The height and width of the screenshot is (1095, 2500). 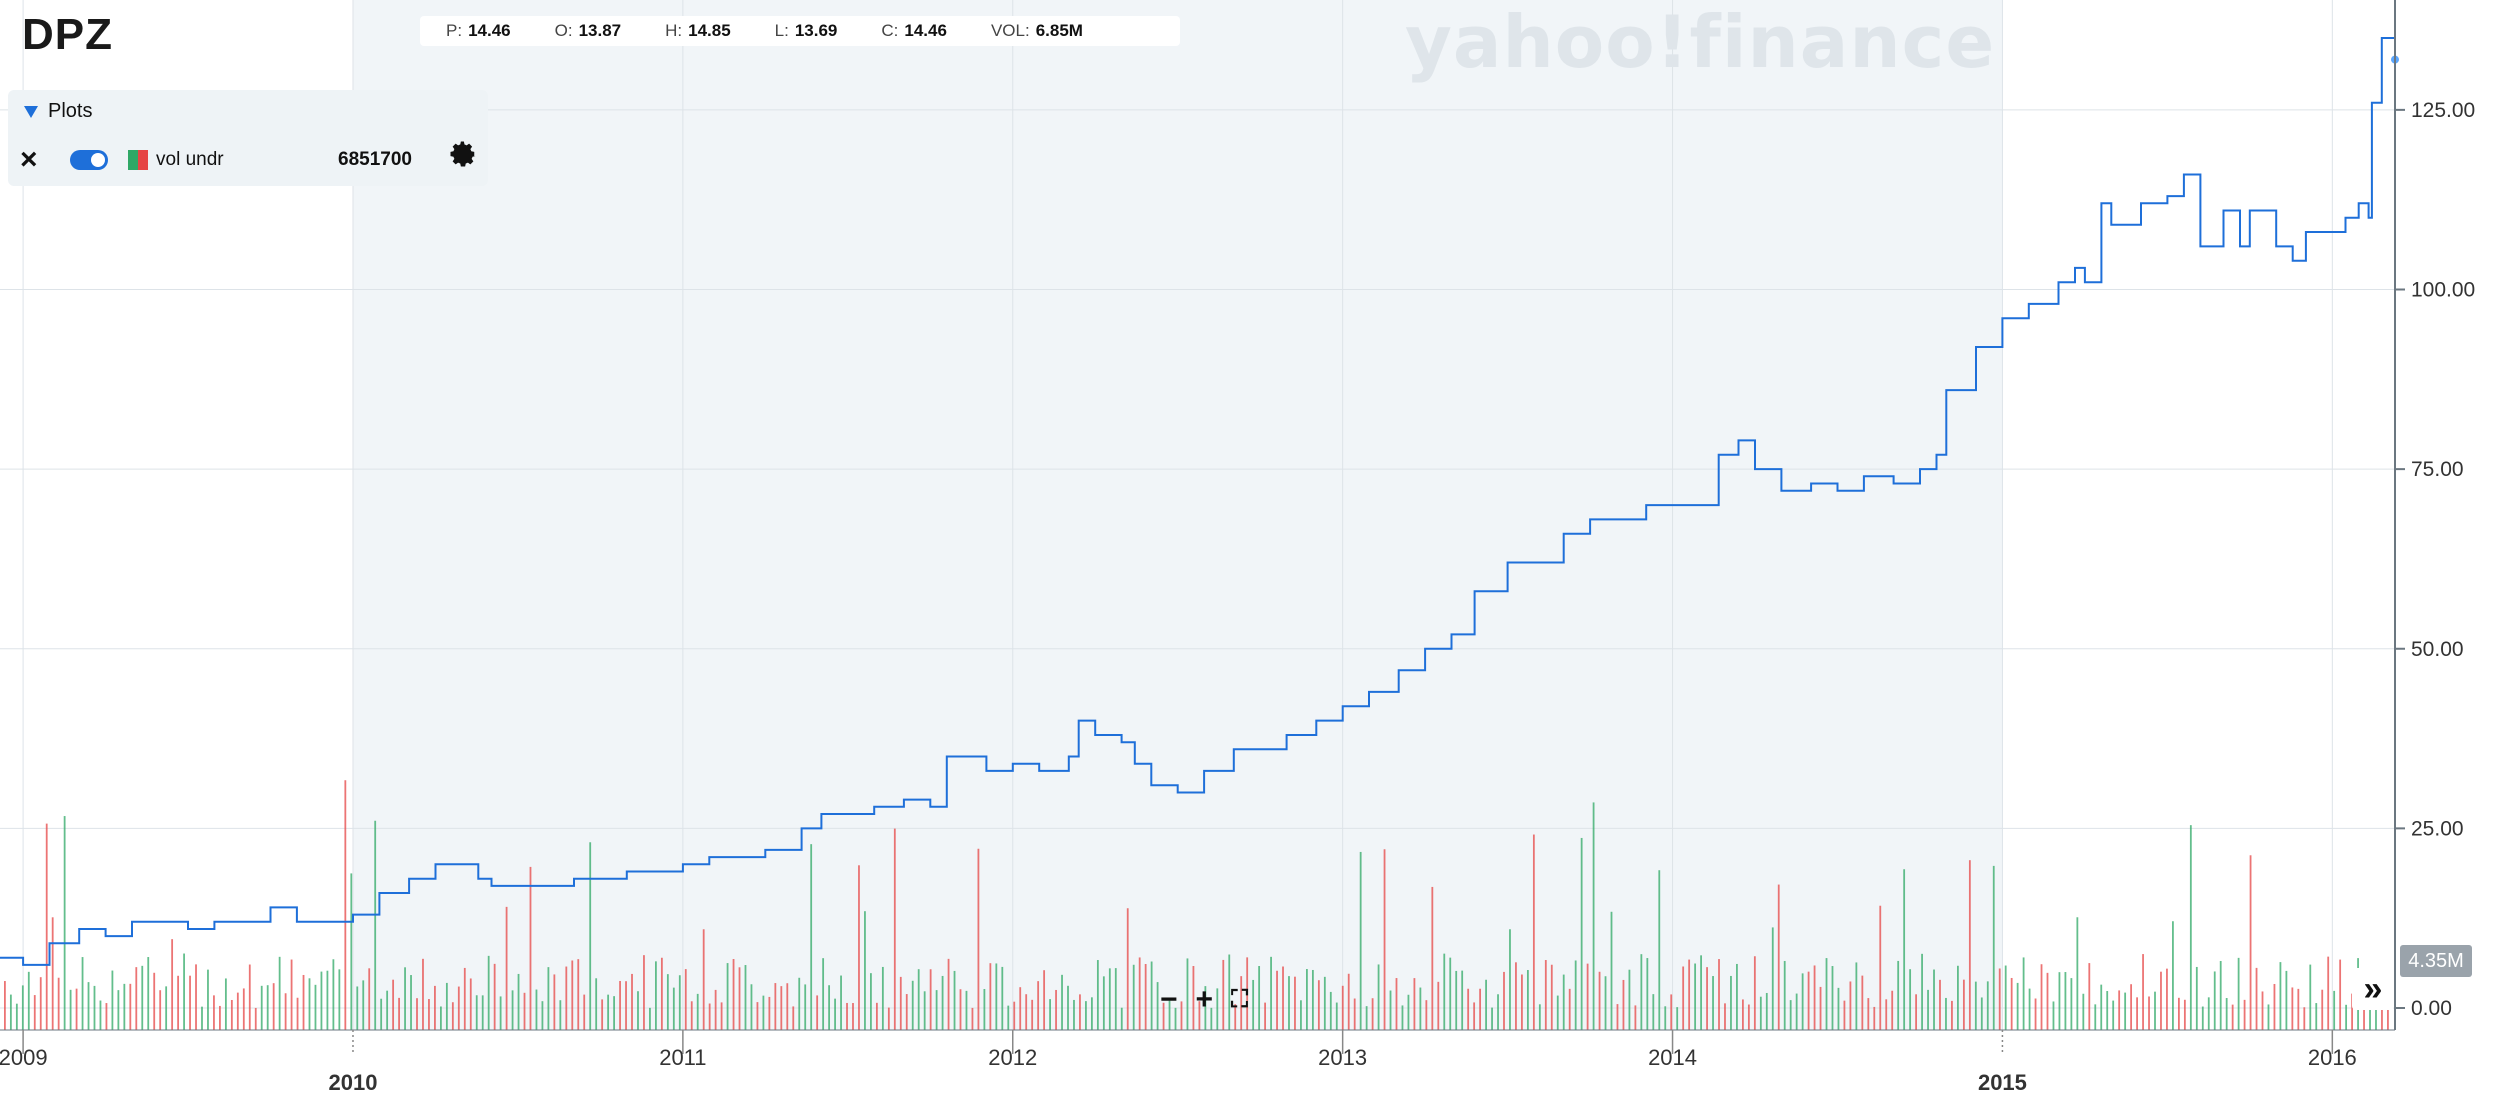 I want to click on zoom-out-button: −, so click(x=1169, y=999).